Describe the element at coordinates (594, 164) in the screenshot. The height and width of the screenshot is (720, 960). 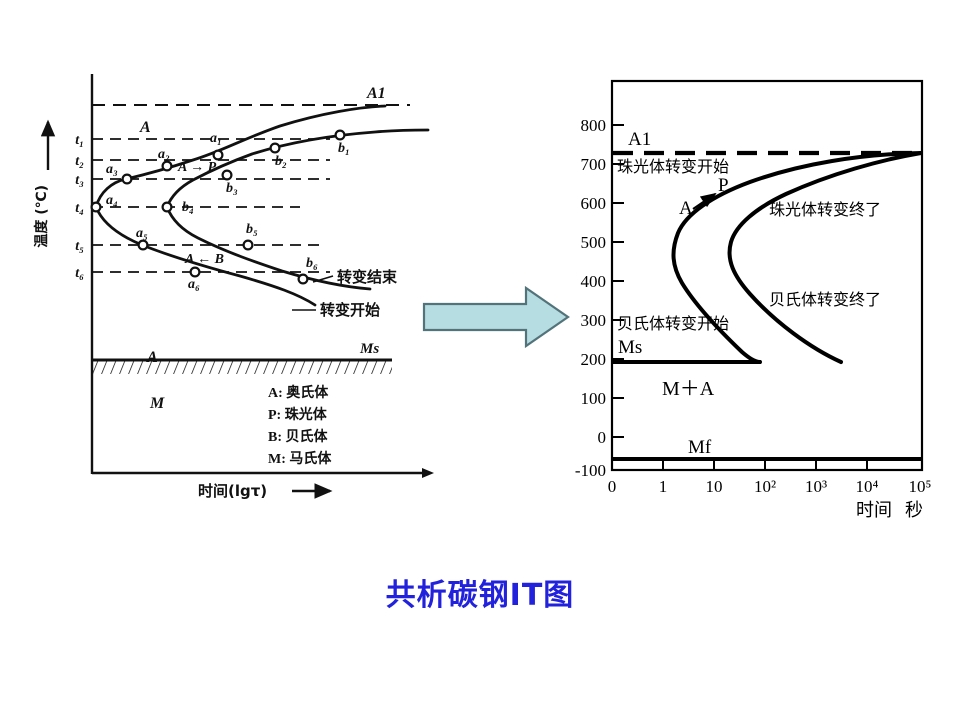
I see `right-ytick-700: 700` at that location.